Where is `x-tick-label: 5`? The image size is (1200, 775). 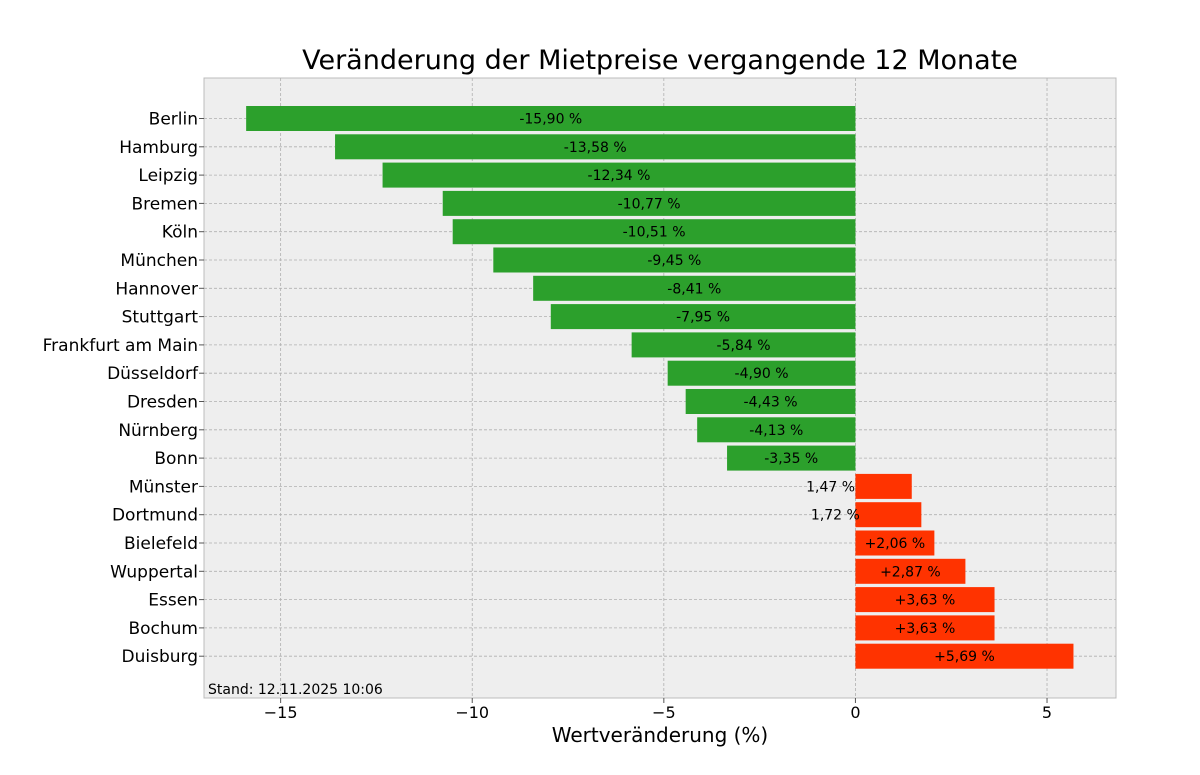 x-tick-label: 5 is located at coordinates (1047, 712).